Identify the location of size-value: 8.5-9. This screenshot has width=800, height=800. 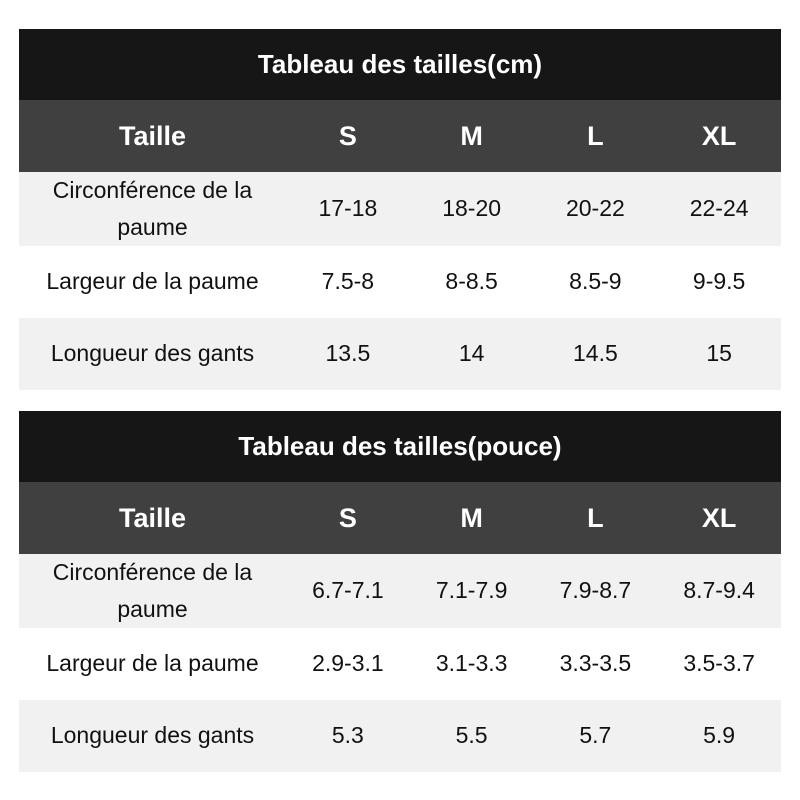
(595, 281).